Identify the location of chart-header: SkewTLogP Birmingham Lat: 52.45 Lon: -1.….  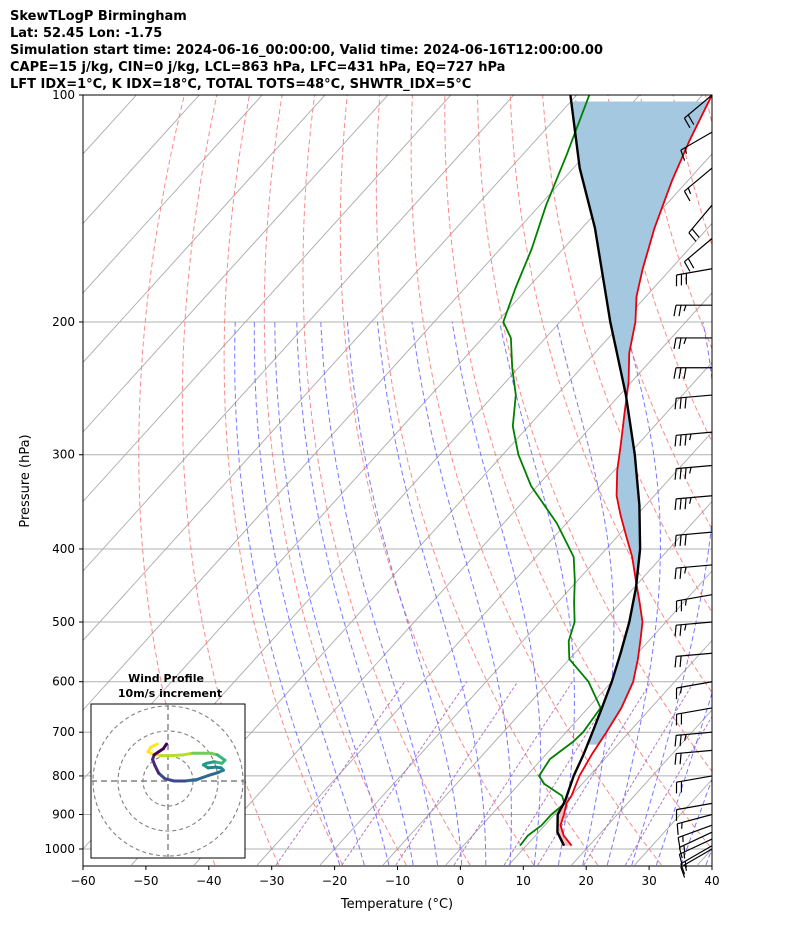
(306, 50).